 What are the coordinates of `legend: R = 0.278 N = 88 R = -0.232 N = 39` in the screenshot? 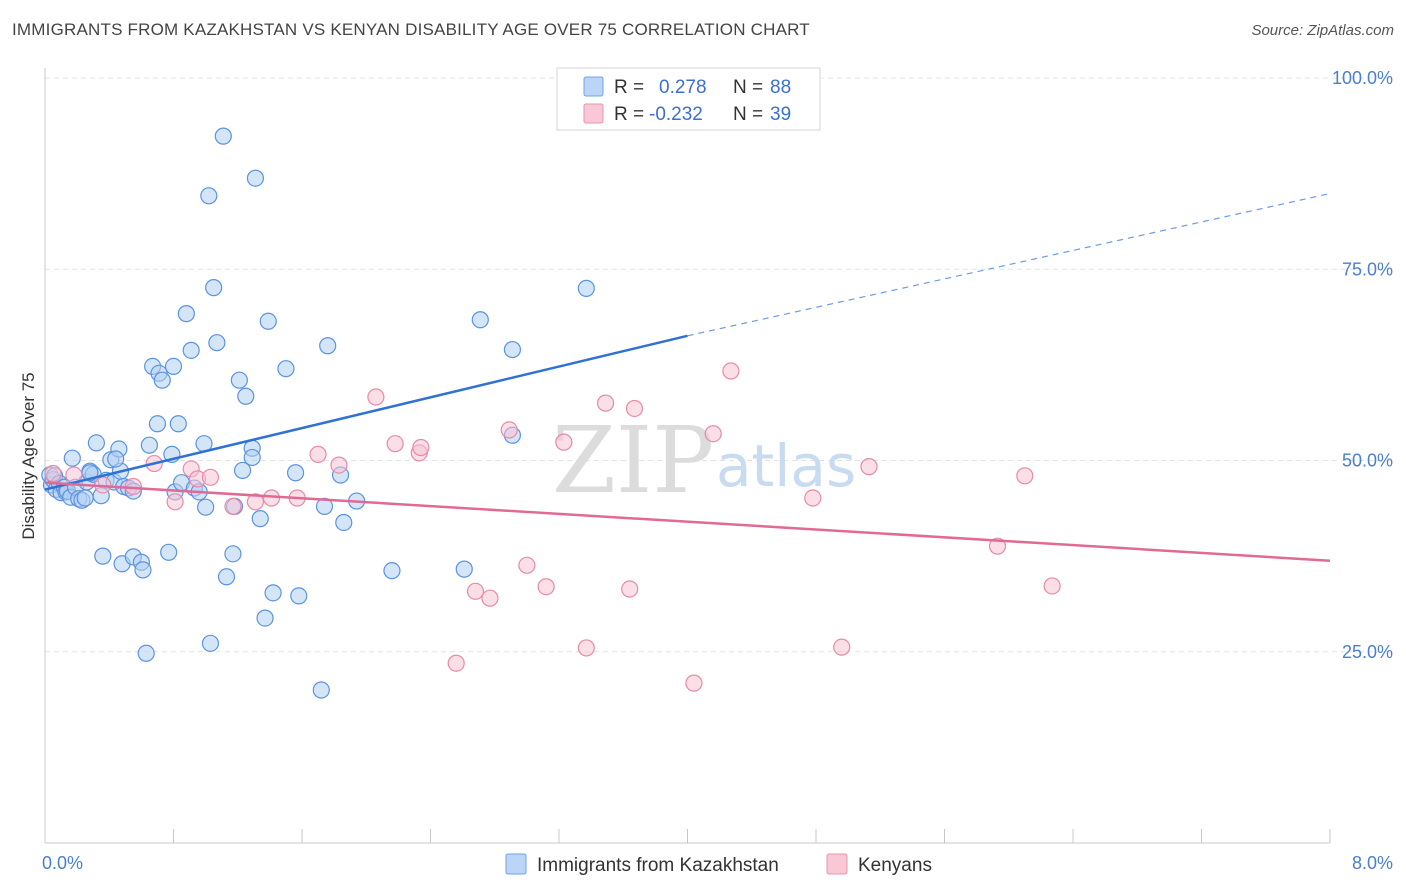 It's located at (688, 99).